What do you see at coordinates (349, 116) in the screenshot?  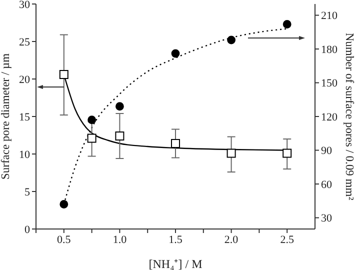 I see `y2-axis-title: Number of surface pores / 0.09 mm²` at bounding box center [349, 116].